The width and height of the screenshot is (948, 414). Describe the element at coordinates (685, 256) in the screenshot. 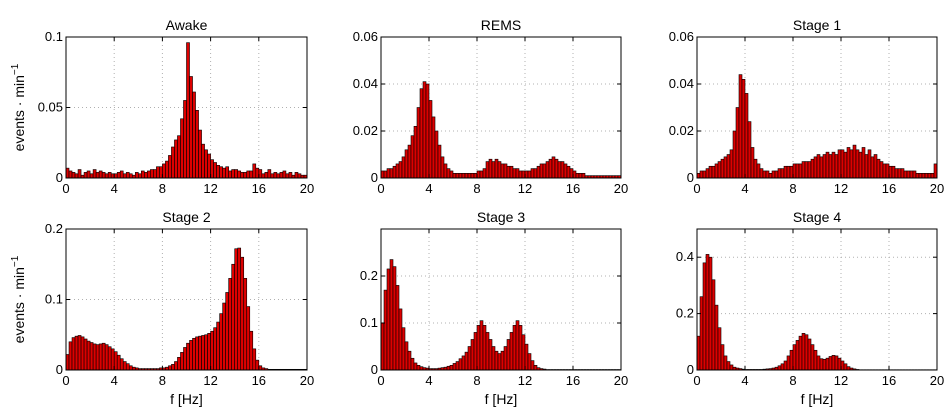

I see `y-tick-label: 0.4` at that location.